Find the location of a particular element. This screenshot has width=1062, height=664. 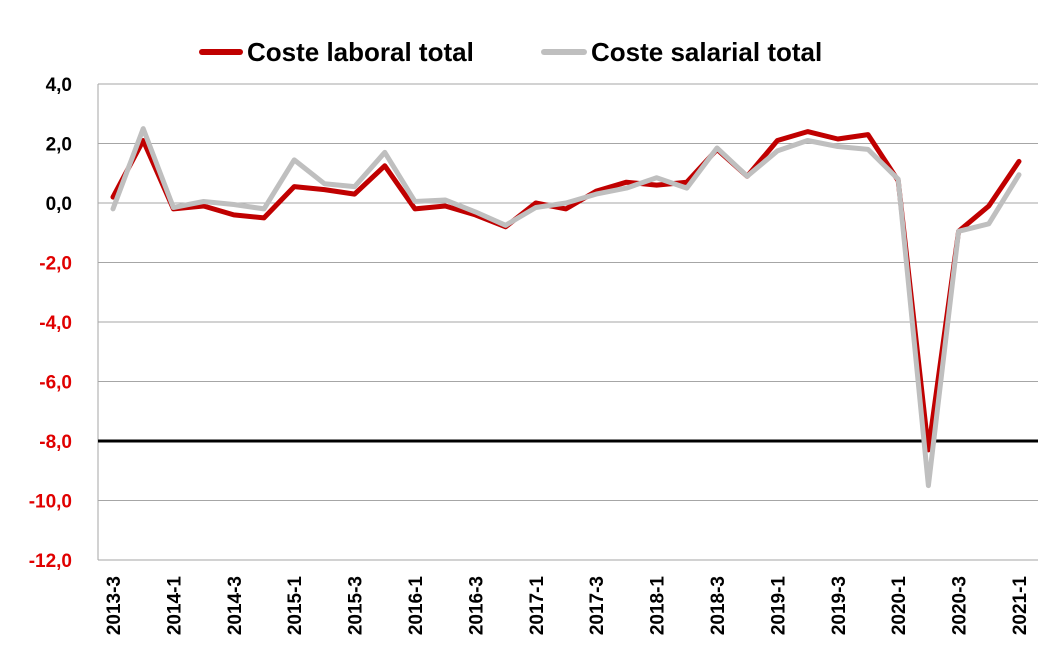

x-tick-label: 2018-3 is located at coordinates (718, 605).